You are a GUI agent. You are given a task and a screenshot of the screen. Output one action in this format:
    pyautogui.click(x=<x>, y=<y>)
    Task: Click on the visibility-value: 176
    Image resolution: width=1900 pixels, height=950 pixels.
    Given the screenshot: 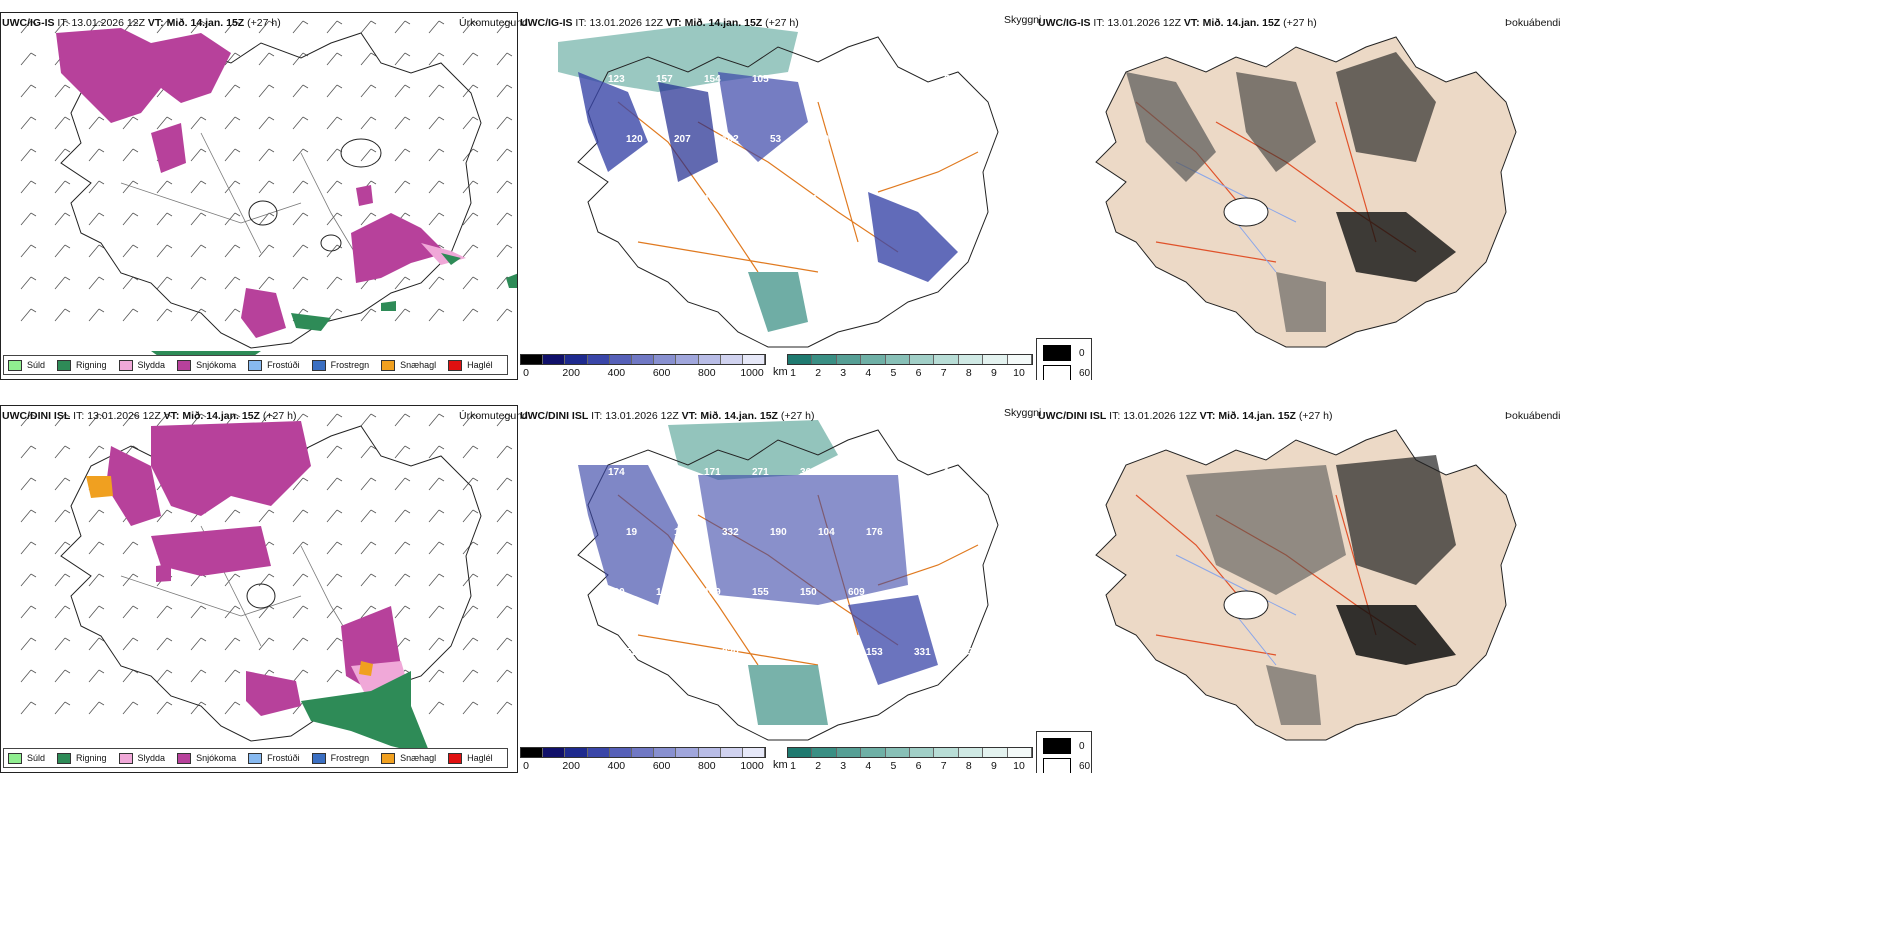 What is the action you would take?
    pyautogui.click(x=664, y=472)
    